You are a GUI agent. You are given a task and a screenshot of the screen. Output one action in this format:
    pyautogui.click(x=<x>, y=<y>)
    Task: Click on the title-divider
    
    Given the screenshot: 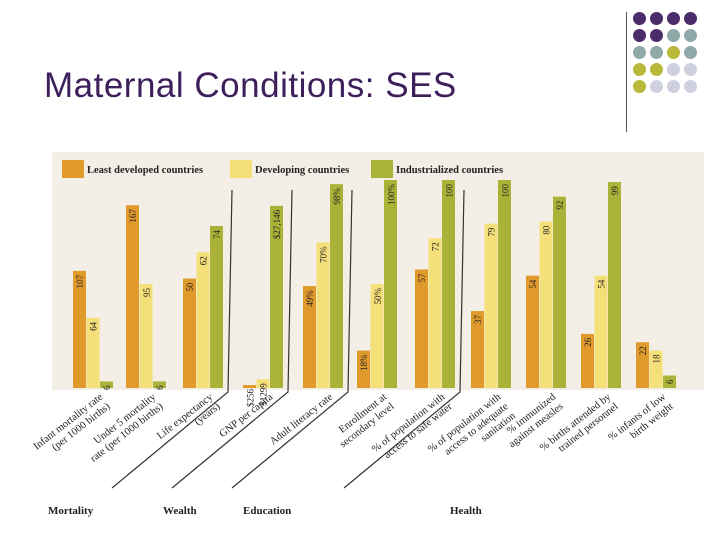 What is the action you would take?
    pyautogui.click(x=626, y=72)
    